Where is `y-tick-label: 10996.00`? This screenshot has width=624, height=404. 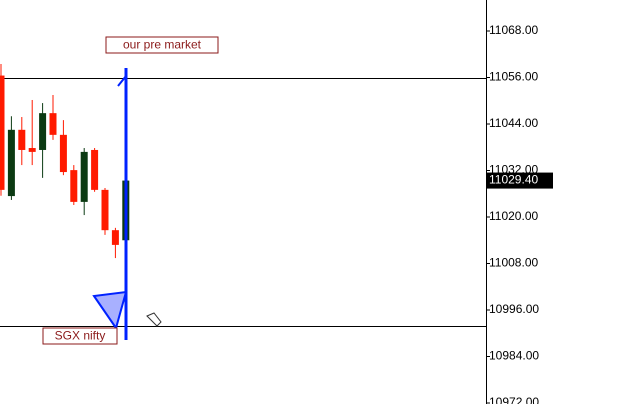 y-tick-label: 10996.00 is located at coordinates (514, 309).